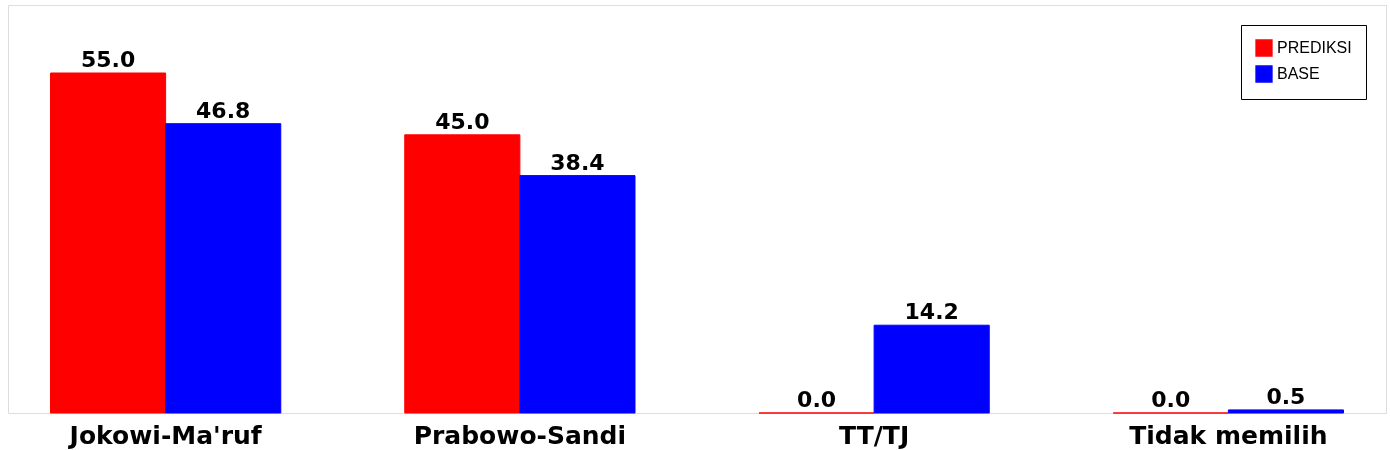  Describe the element at coordinates (577, 162) in the screenshot. I see `data-label: 38.4` at that location.